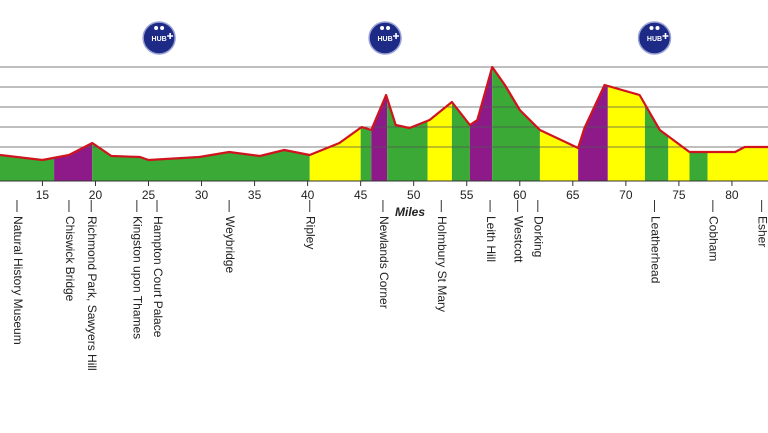 Image resolution: width=768 pixels, height=433 pixels. What do you see at coordinates (70, 259) in the screenshot?
I see `place-label: Chiswick Bridge` at bounding box center [70, 259].